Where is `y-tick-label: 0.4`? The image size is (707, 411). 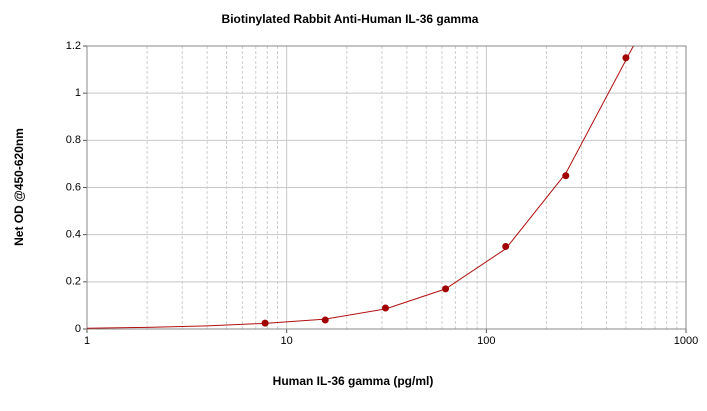 y-tick-label: 0.4 is located at coordinates (73, 235).